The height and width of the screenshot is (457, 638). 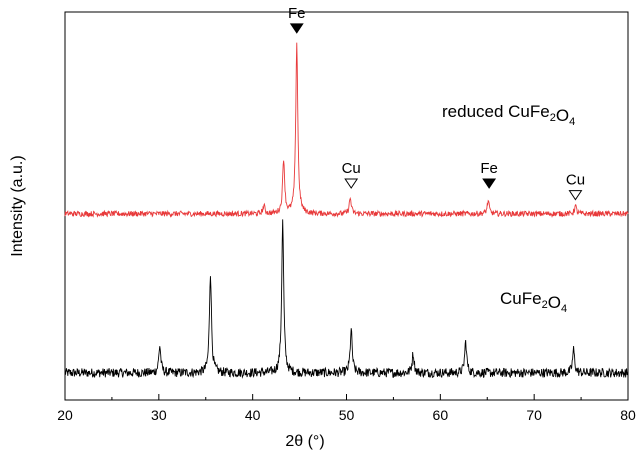 I want to click on x-axis-ticks: 20 30 40 50 60 70 80, so click(x=346, y=408).